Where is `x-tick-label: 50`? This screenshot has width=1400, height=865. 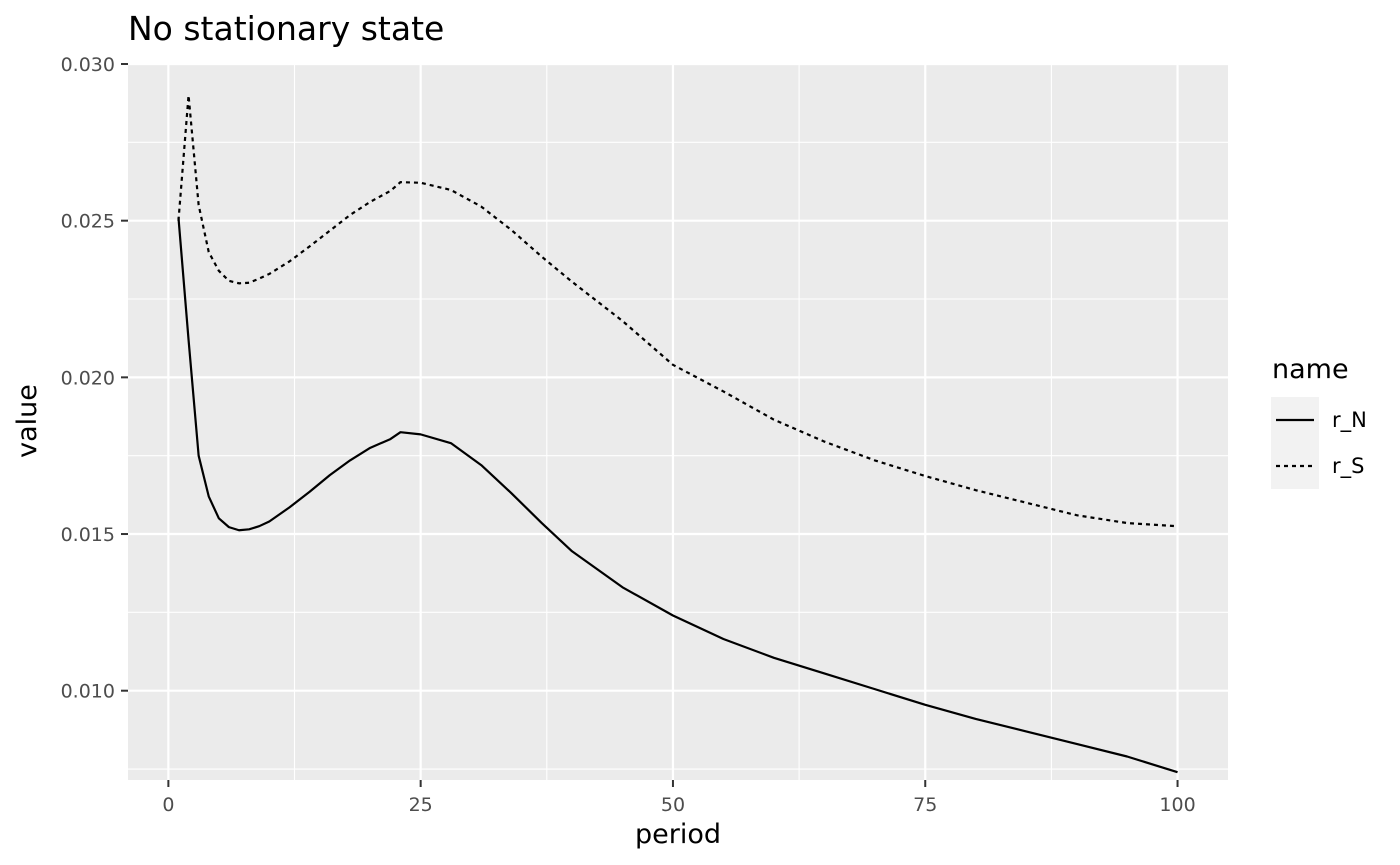 x-tick-label: 50 is located at coordinates (673, 805).